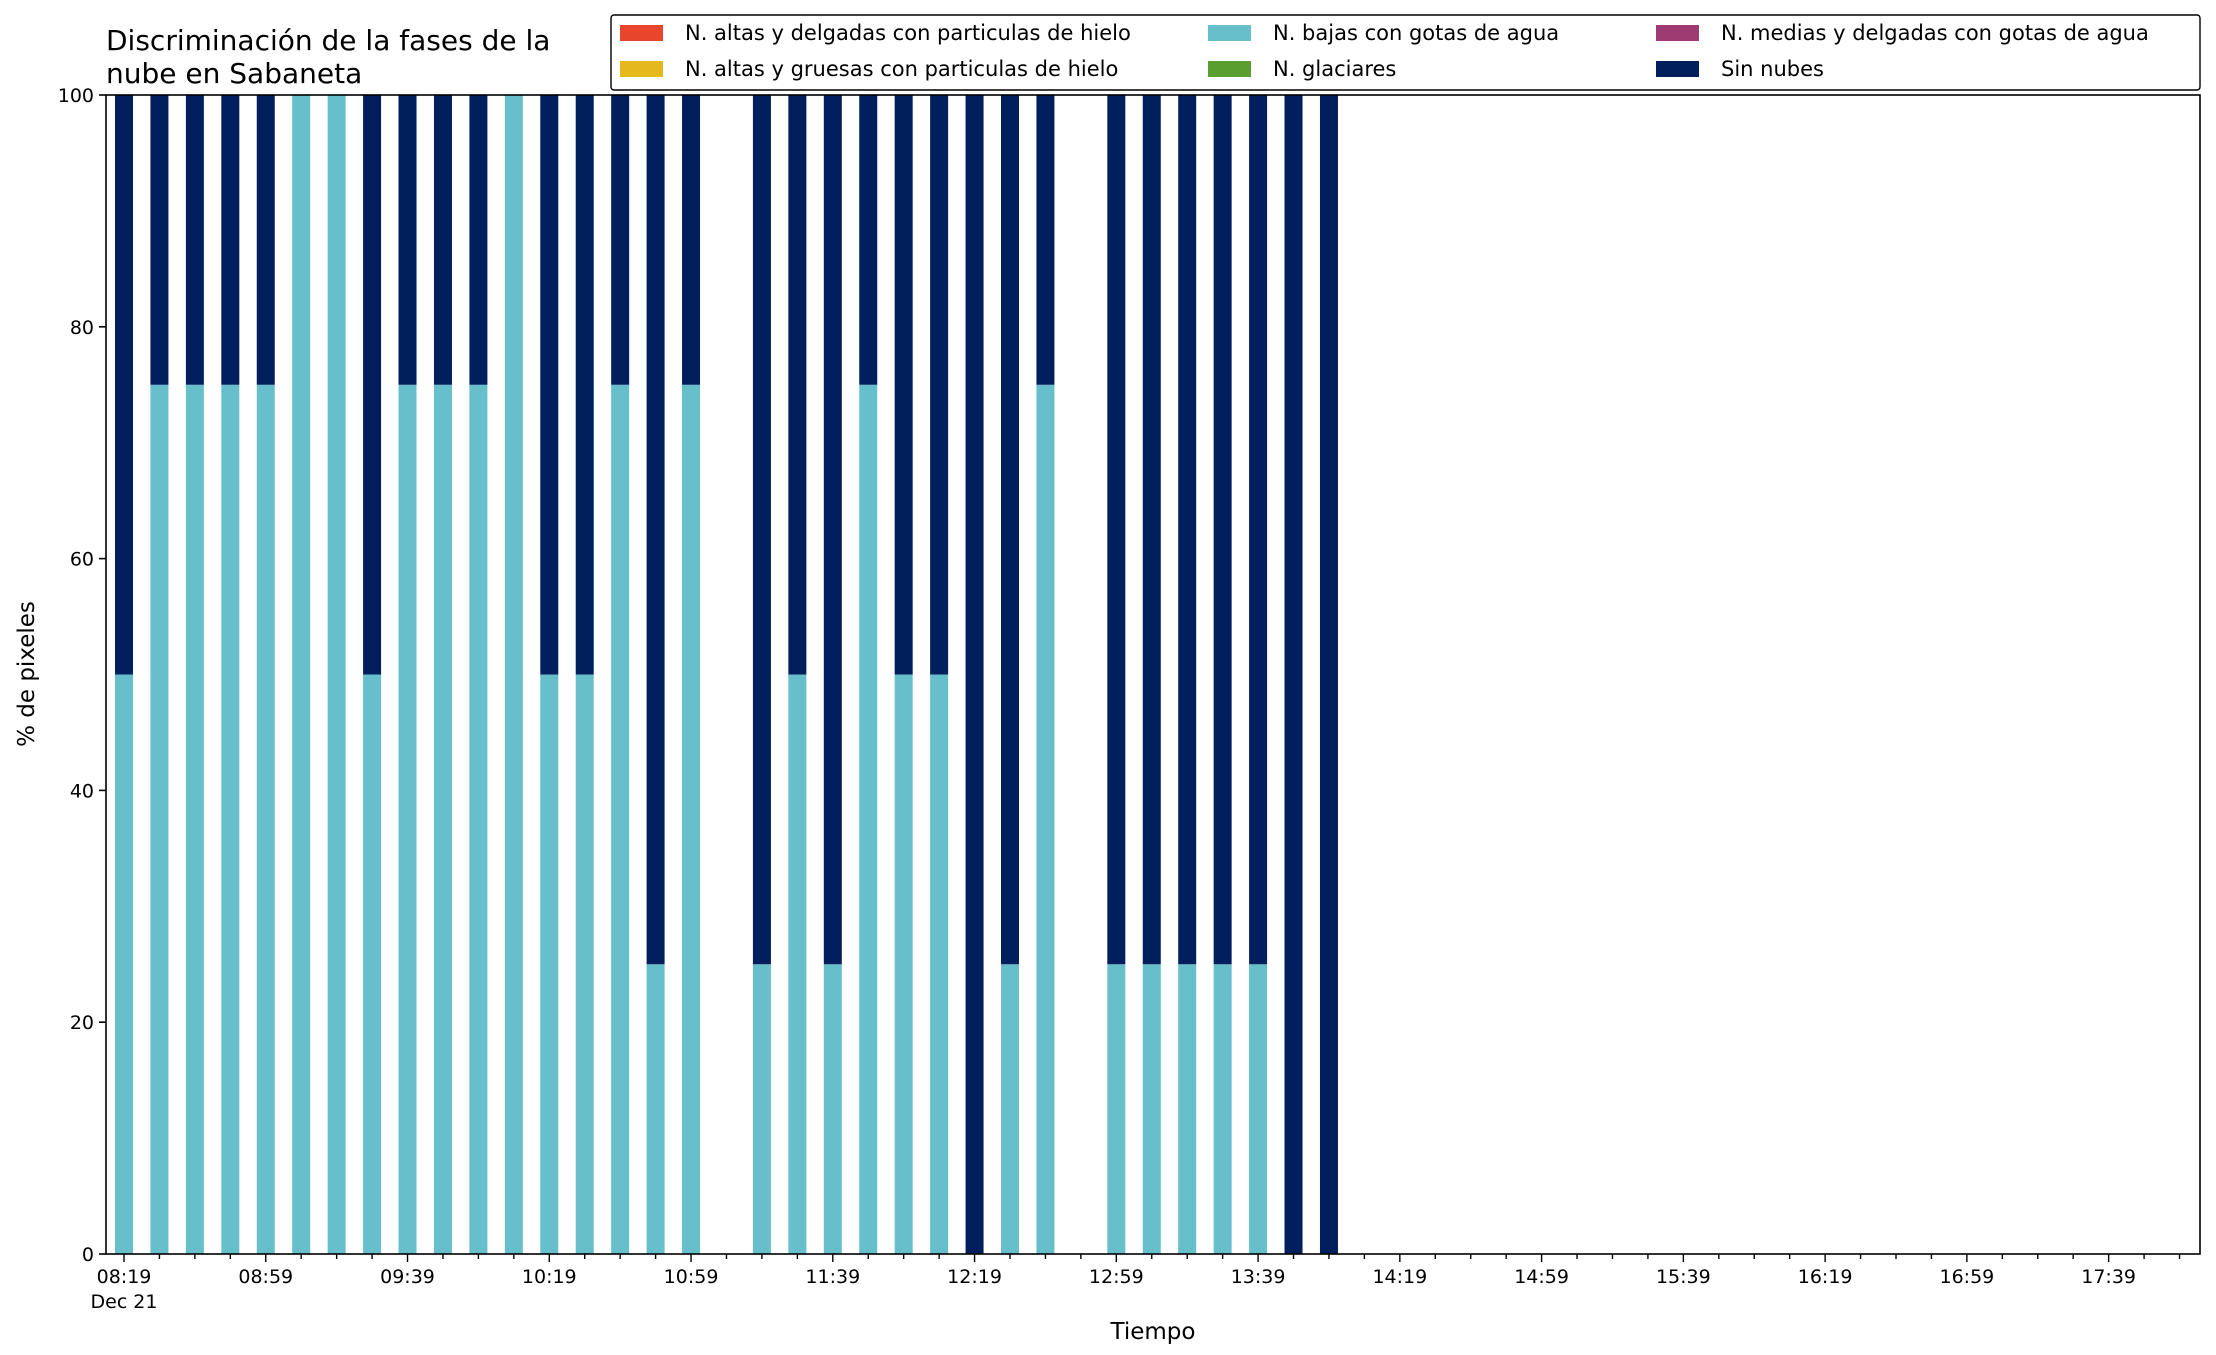 The width and height of the screenshot is (2216, 1355). Describe the element at coordinates (2108, 1277) in the screenshot. I see `x-tick-label: 17:39` at that location.